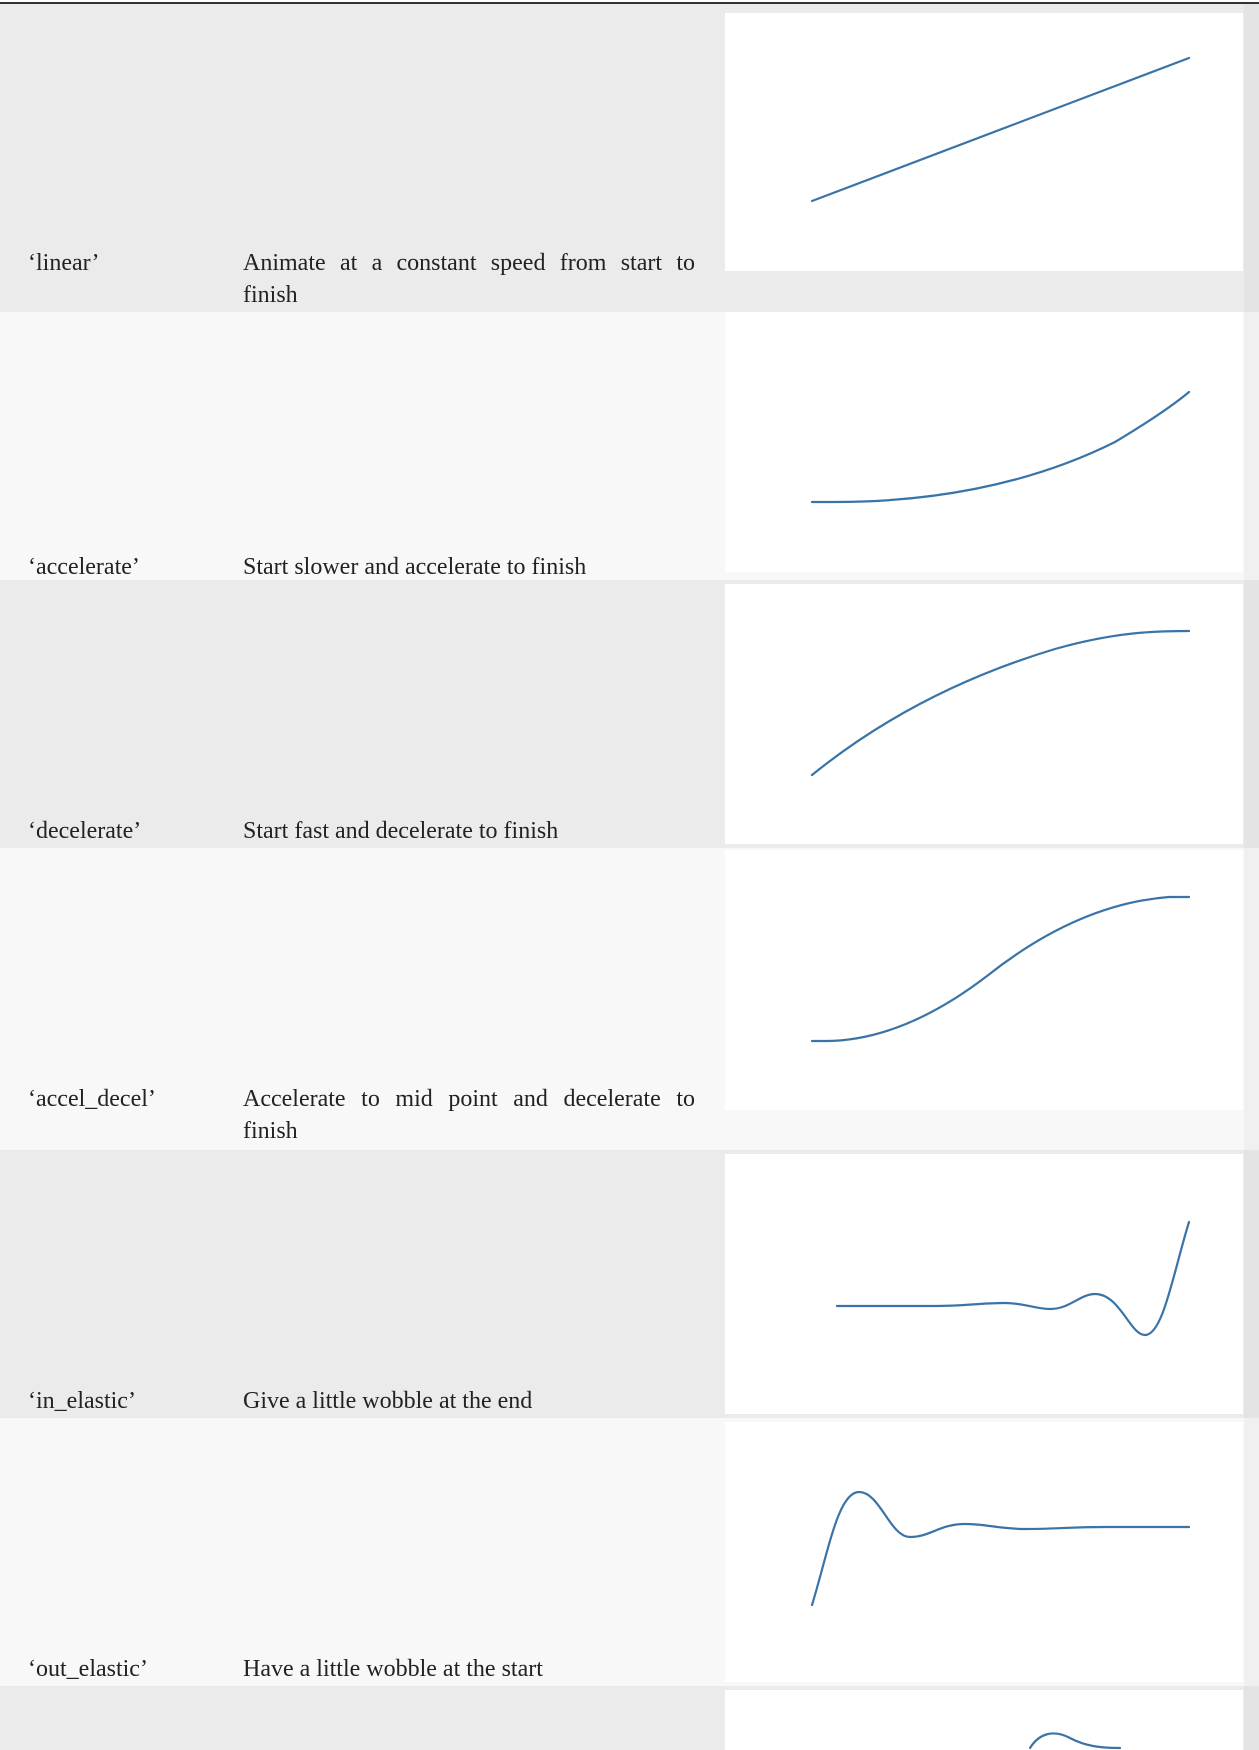 The image size is (1259, 1750). Describe the element at coordinates (469, 831) in the screenshot. I see `easing-description: Start fast and decelerate to finish` at that location.